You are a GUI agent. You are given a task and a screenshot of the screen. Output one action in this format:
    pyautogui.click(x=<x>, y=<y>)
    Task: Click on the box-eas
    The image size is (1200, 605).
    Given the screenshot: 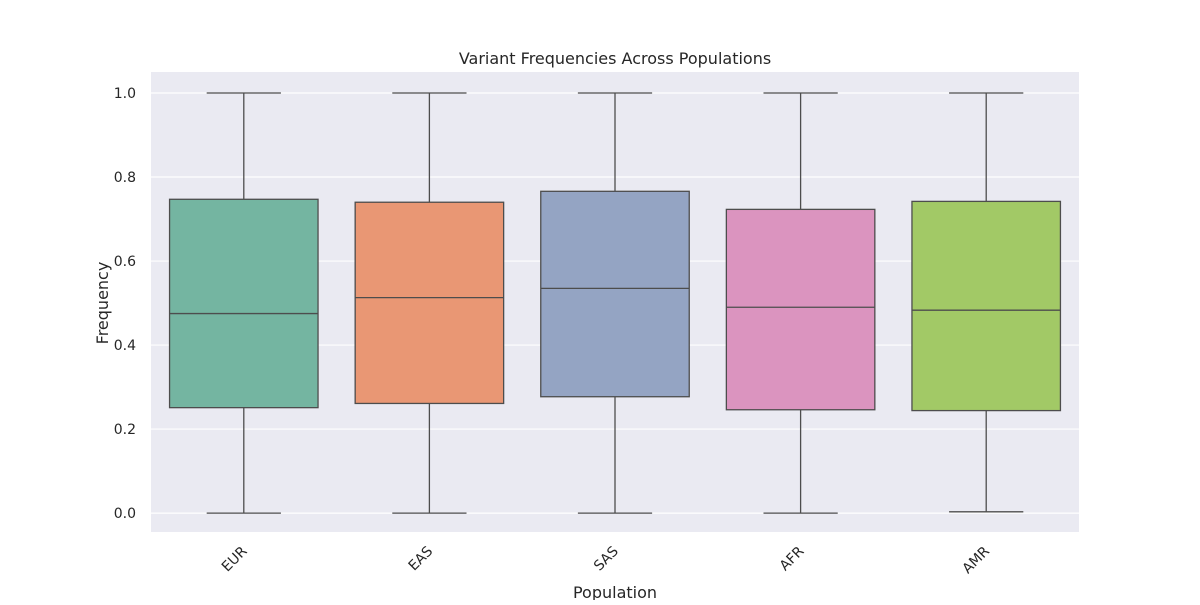 What is the action you would take?
    pyautogui.click(x=429, y=303)
    